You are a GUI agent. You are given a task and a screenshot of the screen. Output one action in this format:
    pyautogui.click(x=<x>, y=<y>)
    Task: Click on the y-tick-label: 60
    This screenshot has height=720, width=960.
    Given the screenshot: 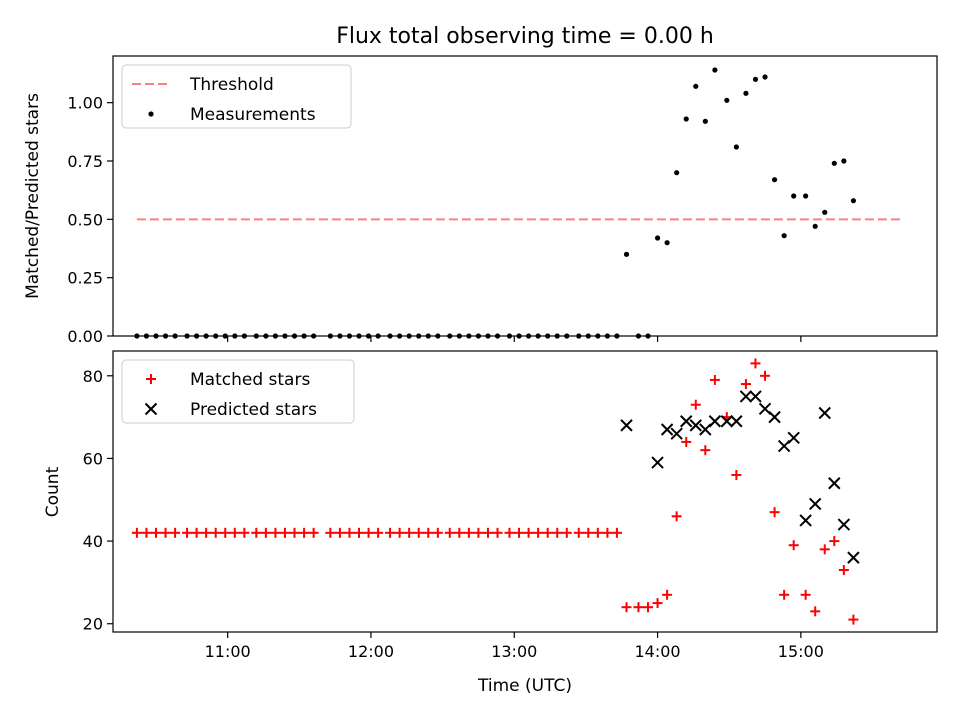 What is the action you would take?
    pyautogui.click(x=93, y=458)
    